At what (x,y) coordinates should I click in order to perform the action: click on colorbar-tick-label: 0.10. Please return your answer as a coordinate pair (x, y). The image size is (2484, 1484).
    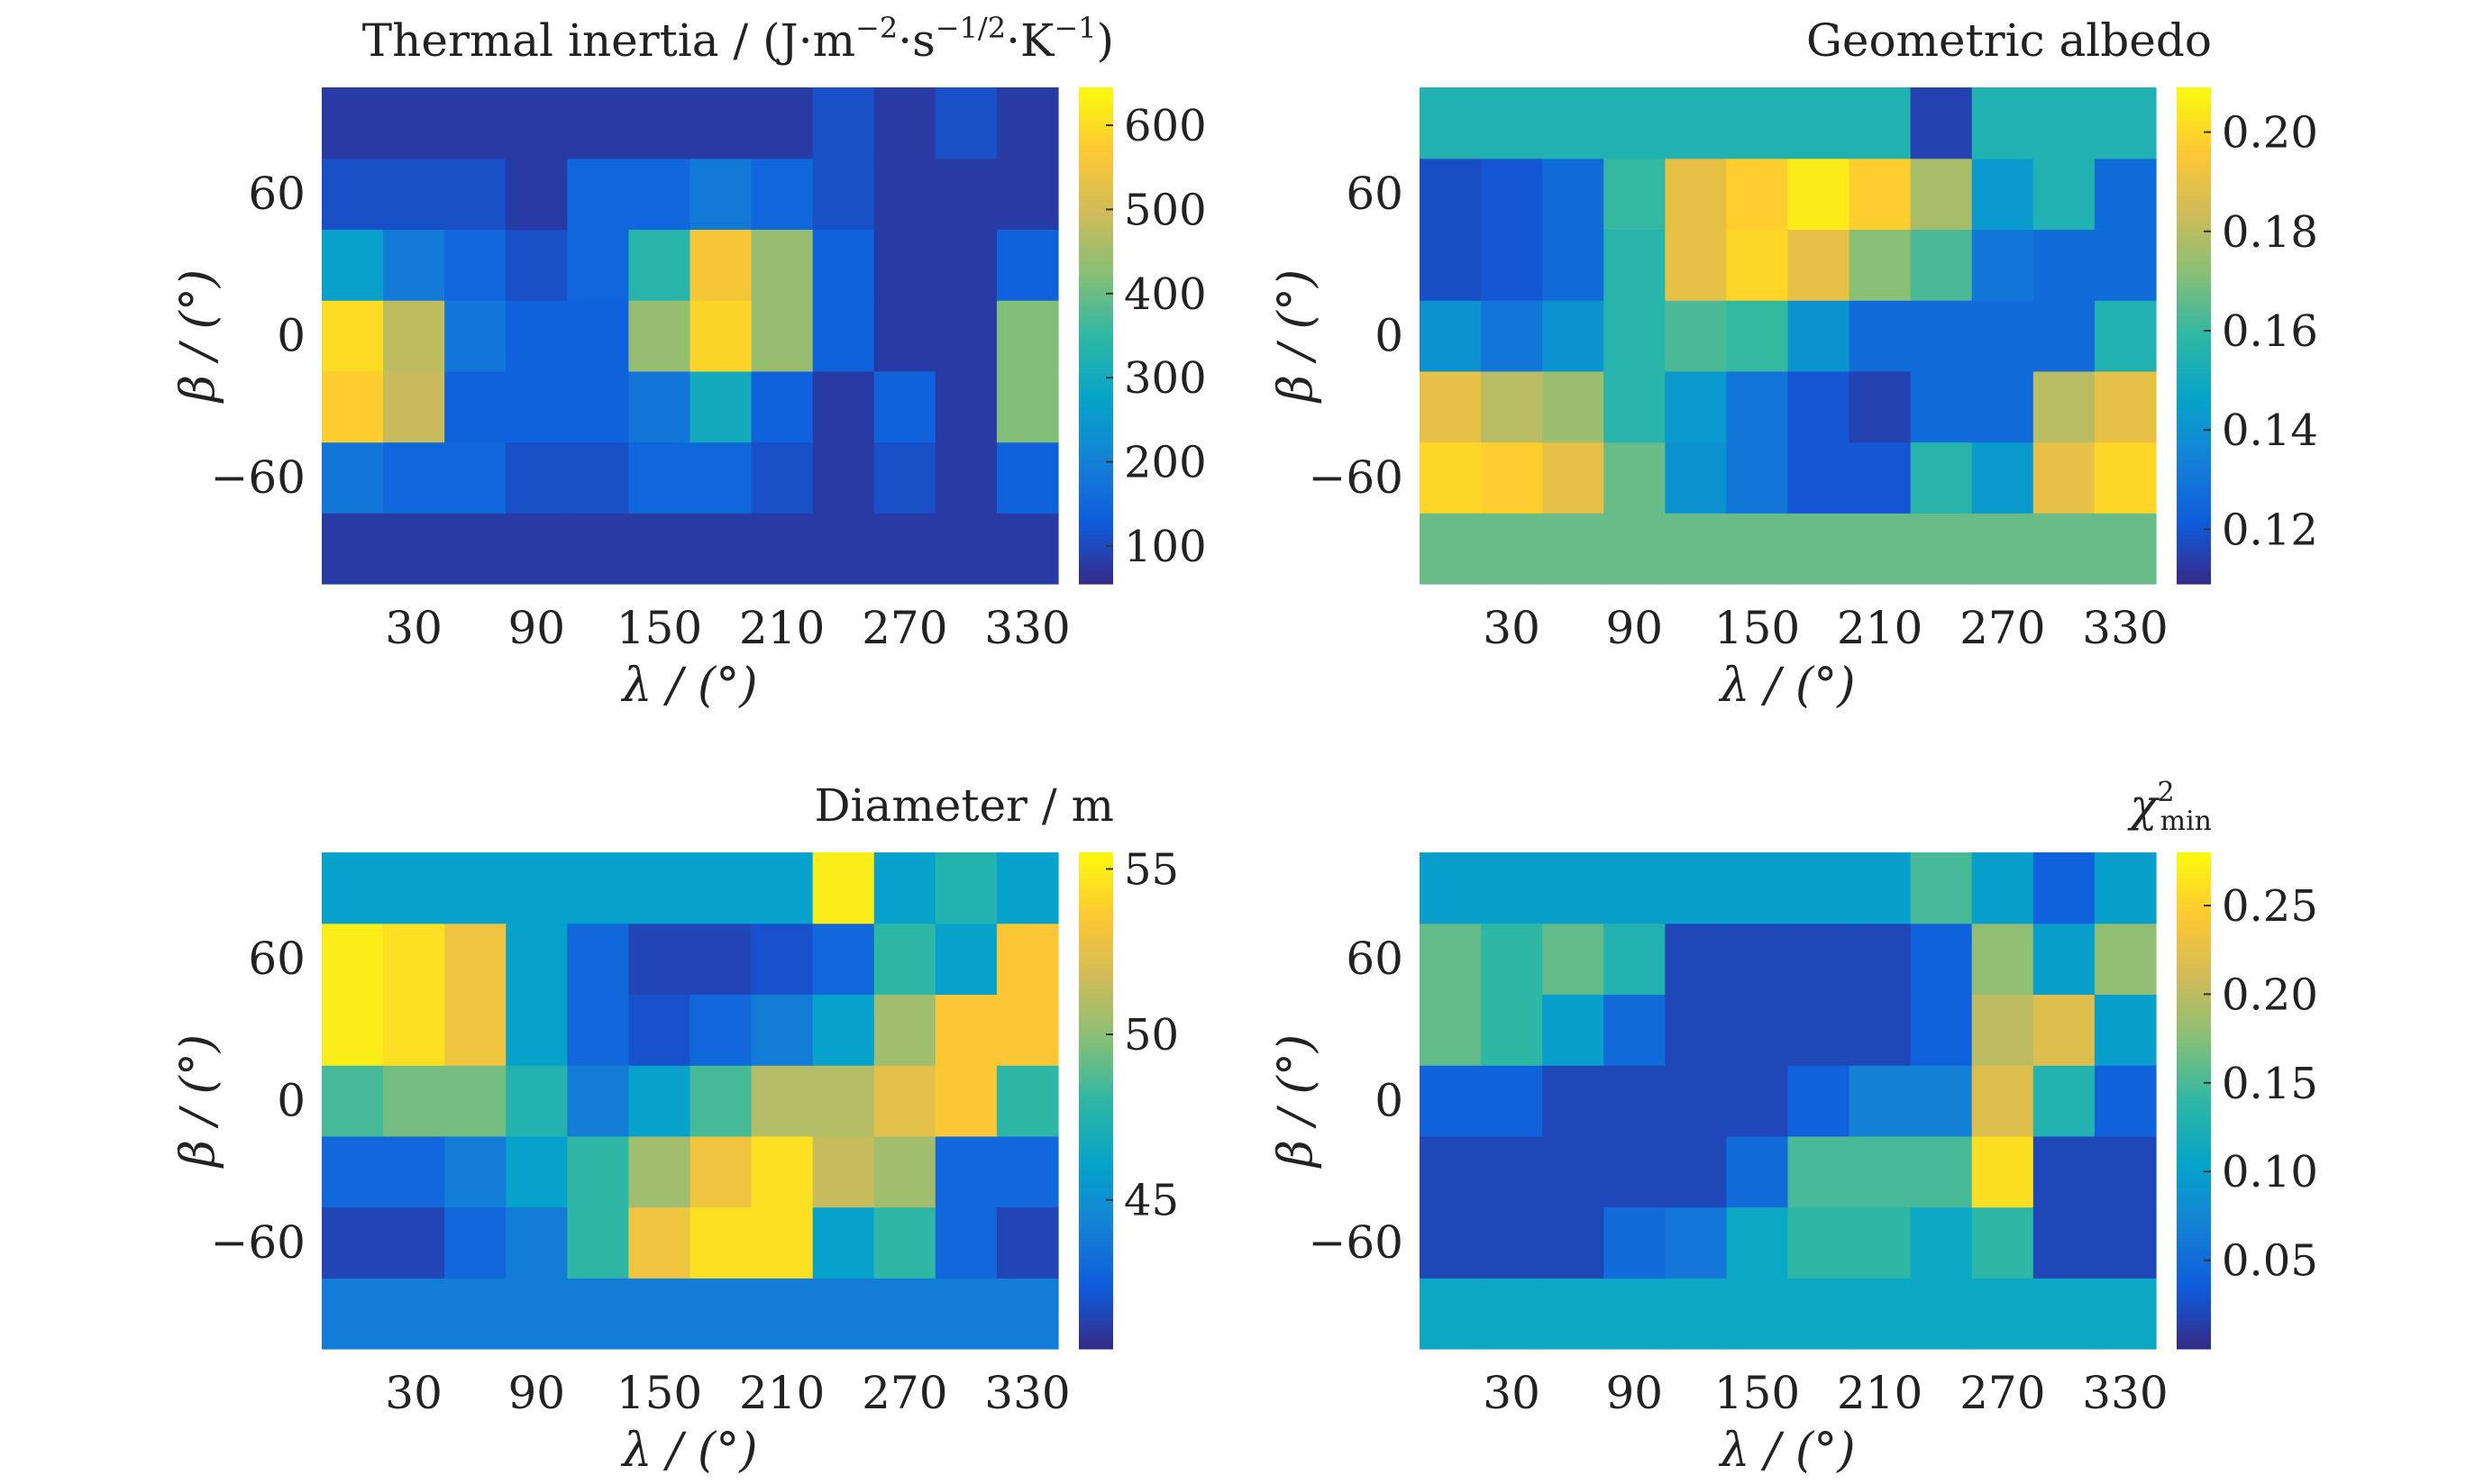
    Looking at the image, I should click on (2270, 1172).